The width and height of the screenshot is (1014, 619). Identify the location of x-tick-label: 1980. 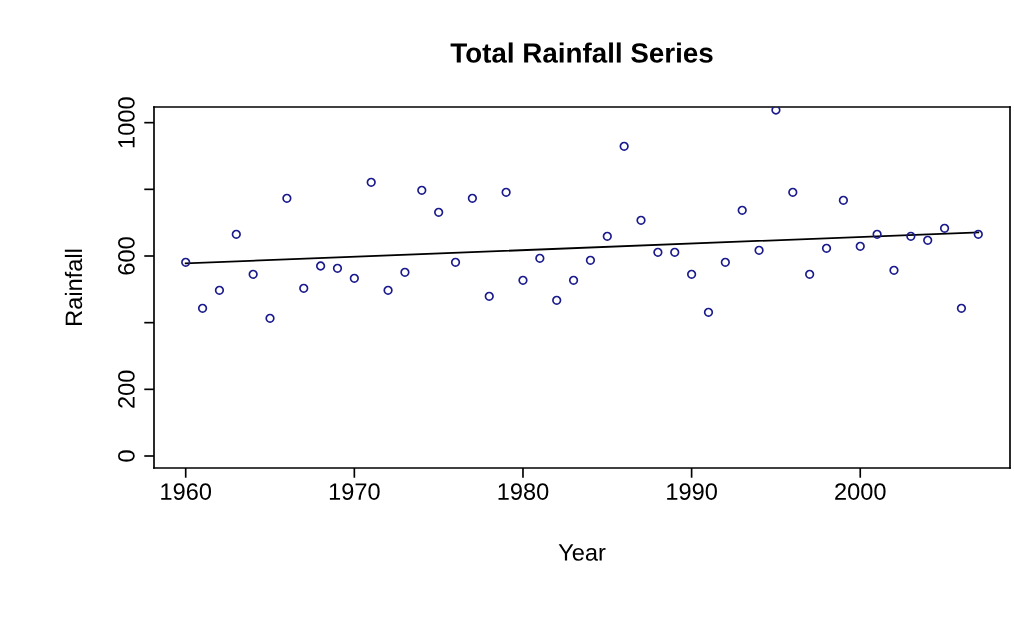
(523, 491).